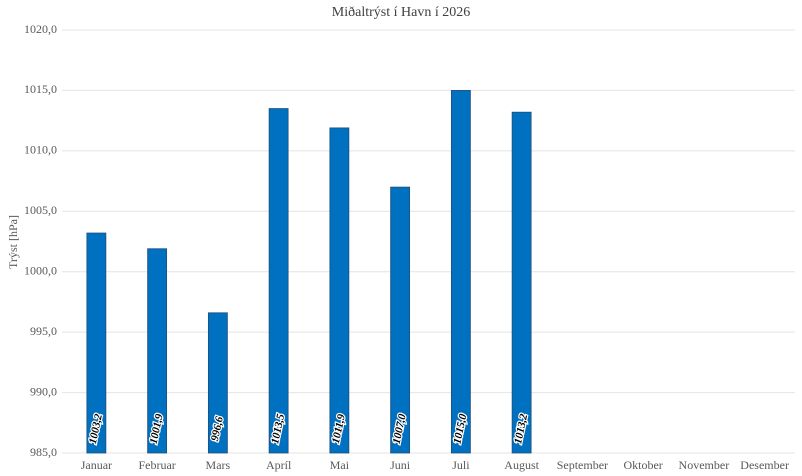  Describe the element at coordinates (40, 29) in the screenshot. I see `y-tick-label: 1020,0` at that location.